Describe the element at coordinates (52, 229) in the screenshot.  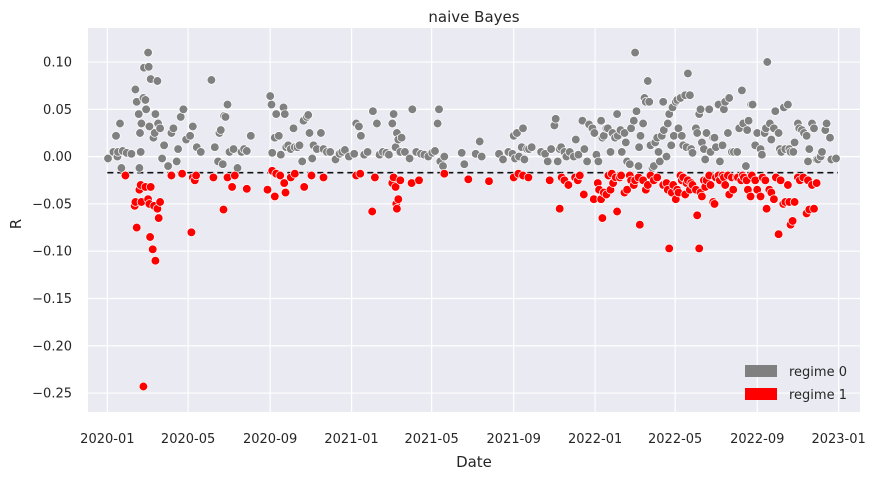
I see `y-tick-labels: 0.10 0.05 0.00 −0.05 −0.10 −0.15 −0.20 −0.25` at that location.